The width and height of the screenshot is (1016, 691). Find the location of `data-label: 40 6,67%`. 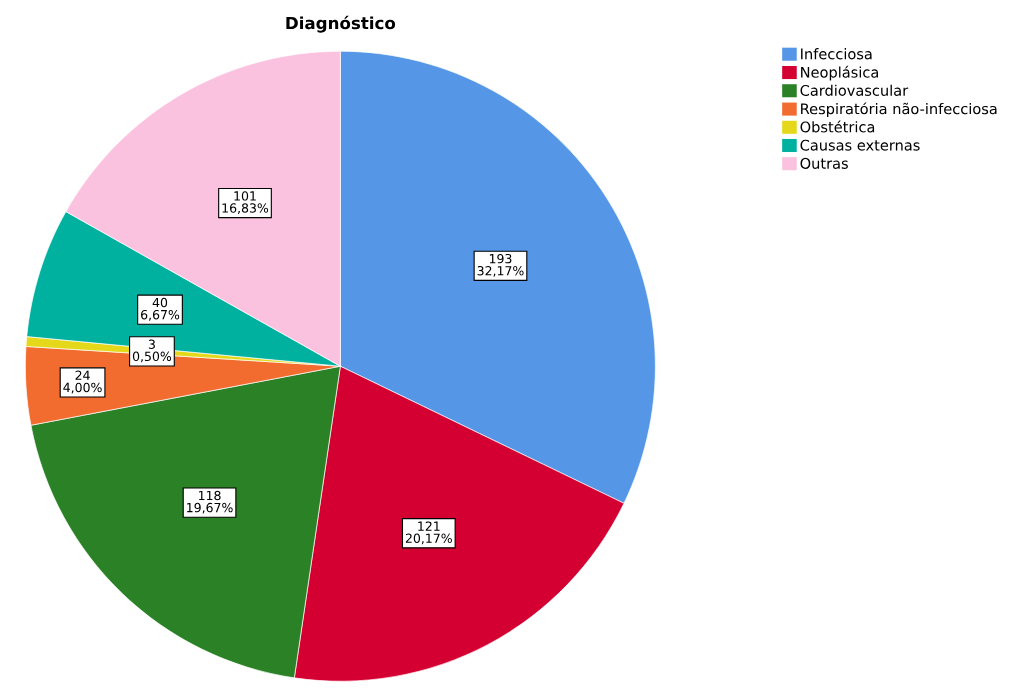

data-label: 40 6,67% is located at coordinates (160, 309).